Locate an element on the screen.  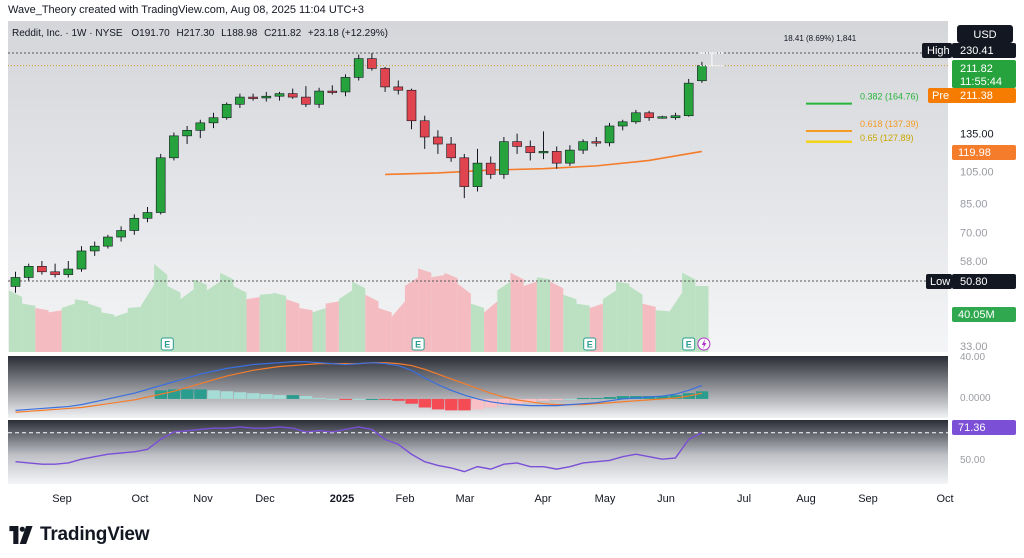
low-label-bg is located at coordinates (939, 281).